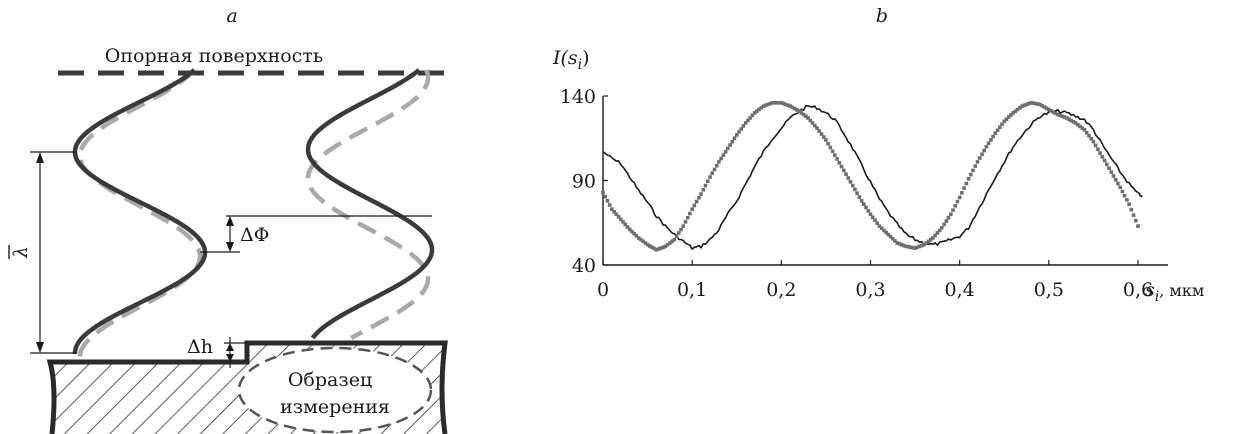 The image size is (1238, 434). Describe the element at coordinates (335, 390) in the screenshot. I see `measurement-region` at that location.